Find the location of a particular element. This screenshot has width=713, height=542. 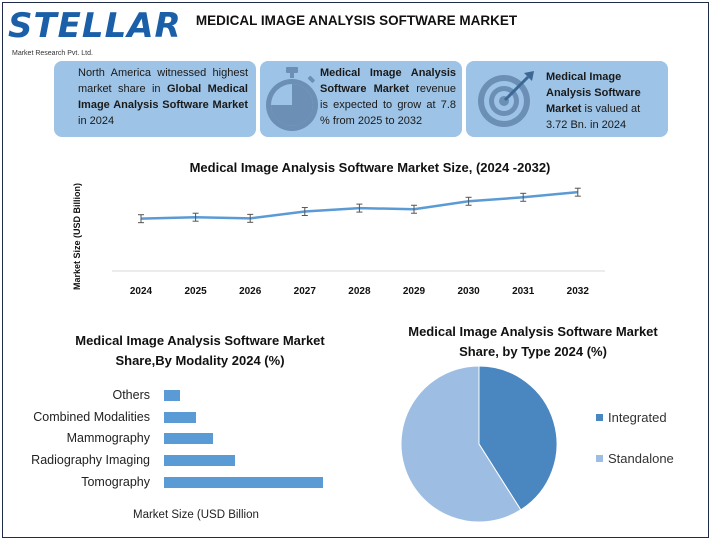

x-tick-label: 2032 is located at coordinates (577, 291).